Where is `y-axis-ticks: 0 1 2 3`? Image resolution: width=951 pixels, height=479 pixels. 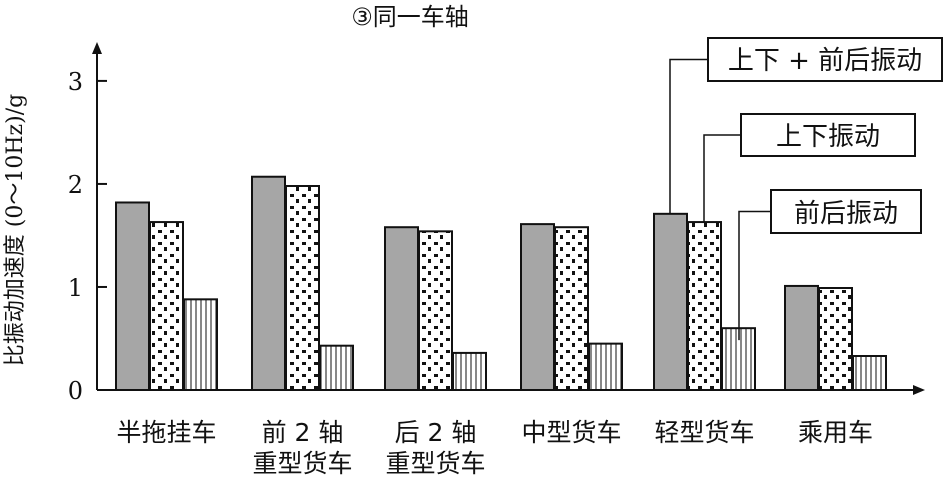 y-axis-ticks: 0 1 2 3 is located at coordinates (87, 236).